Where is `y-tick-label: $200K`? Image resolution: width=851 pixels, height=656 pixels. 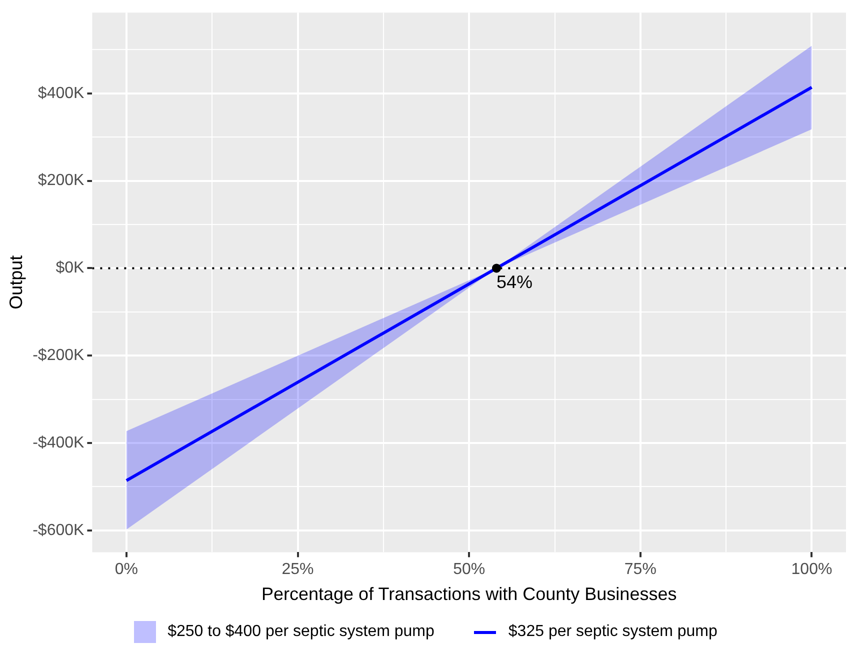
y-tick-label: $200K is located at coordinates (61, 181).